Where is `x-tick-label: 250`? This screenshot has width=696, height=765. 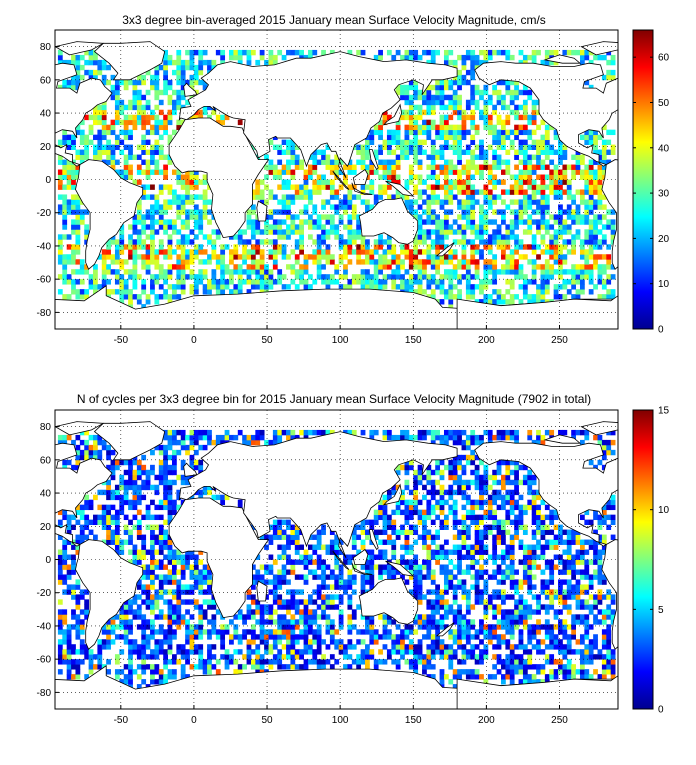
x-tick-label: 250 is located at coordinates (559, 340).